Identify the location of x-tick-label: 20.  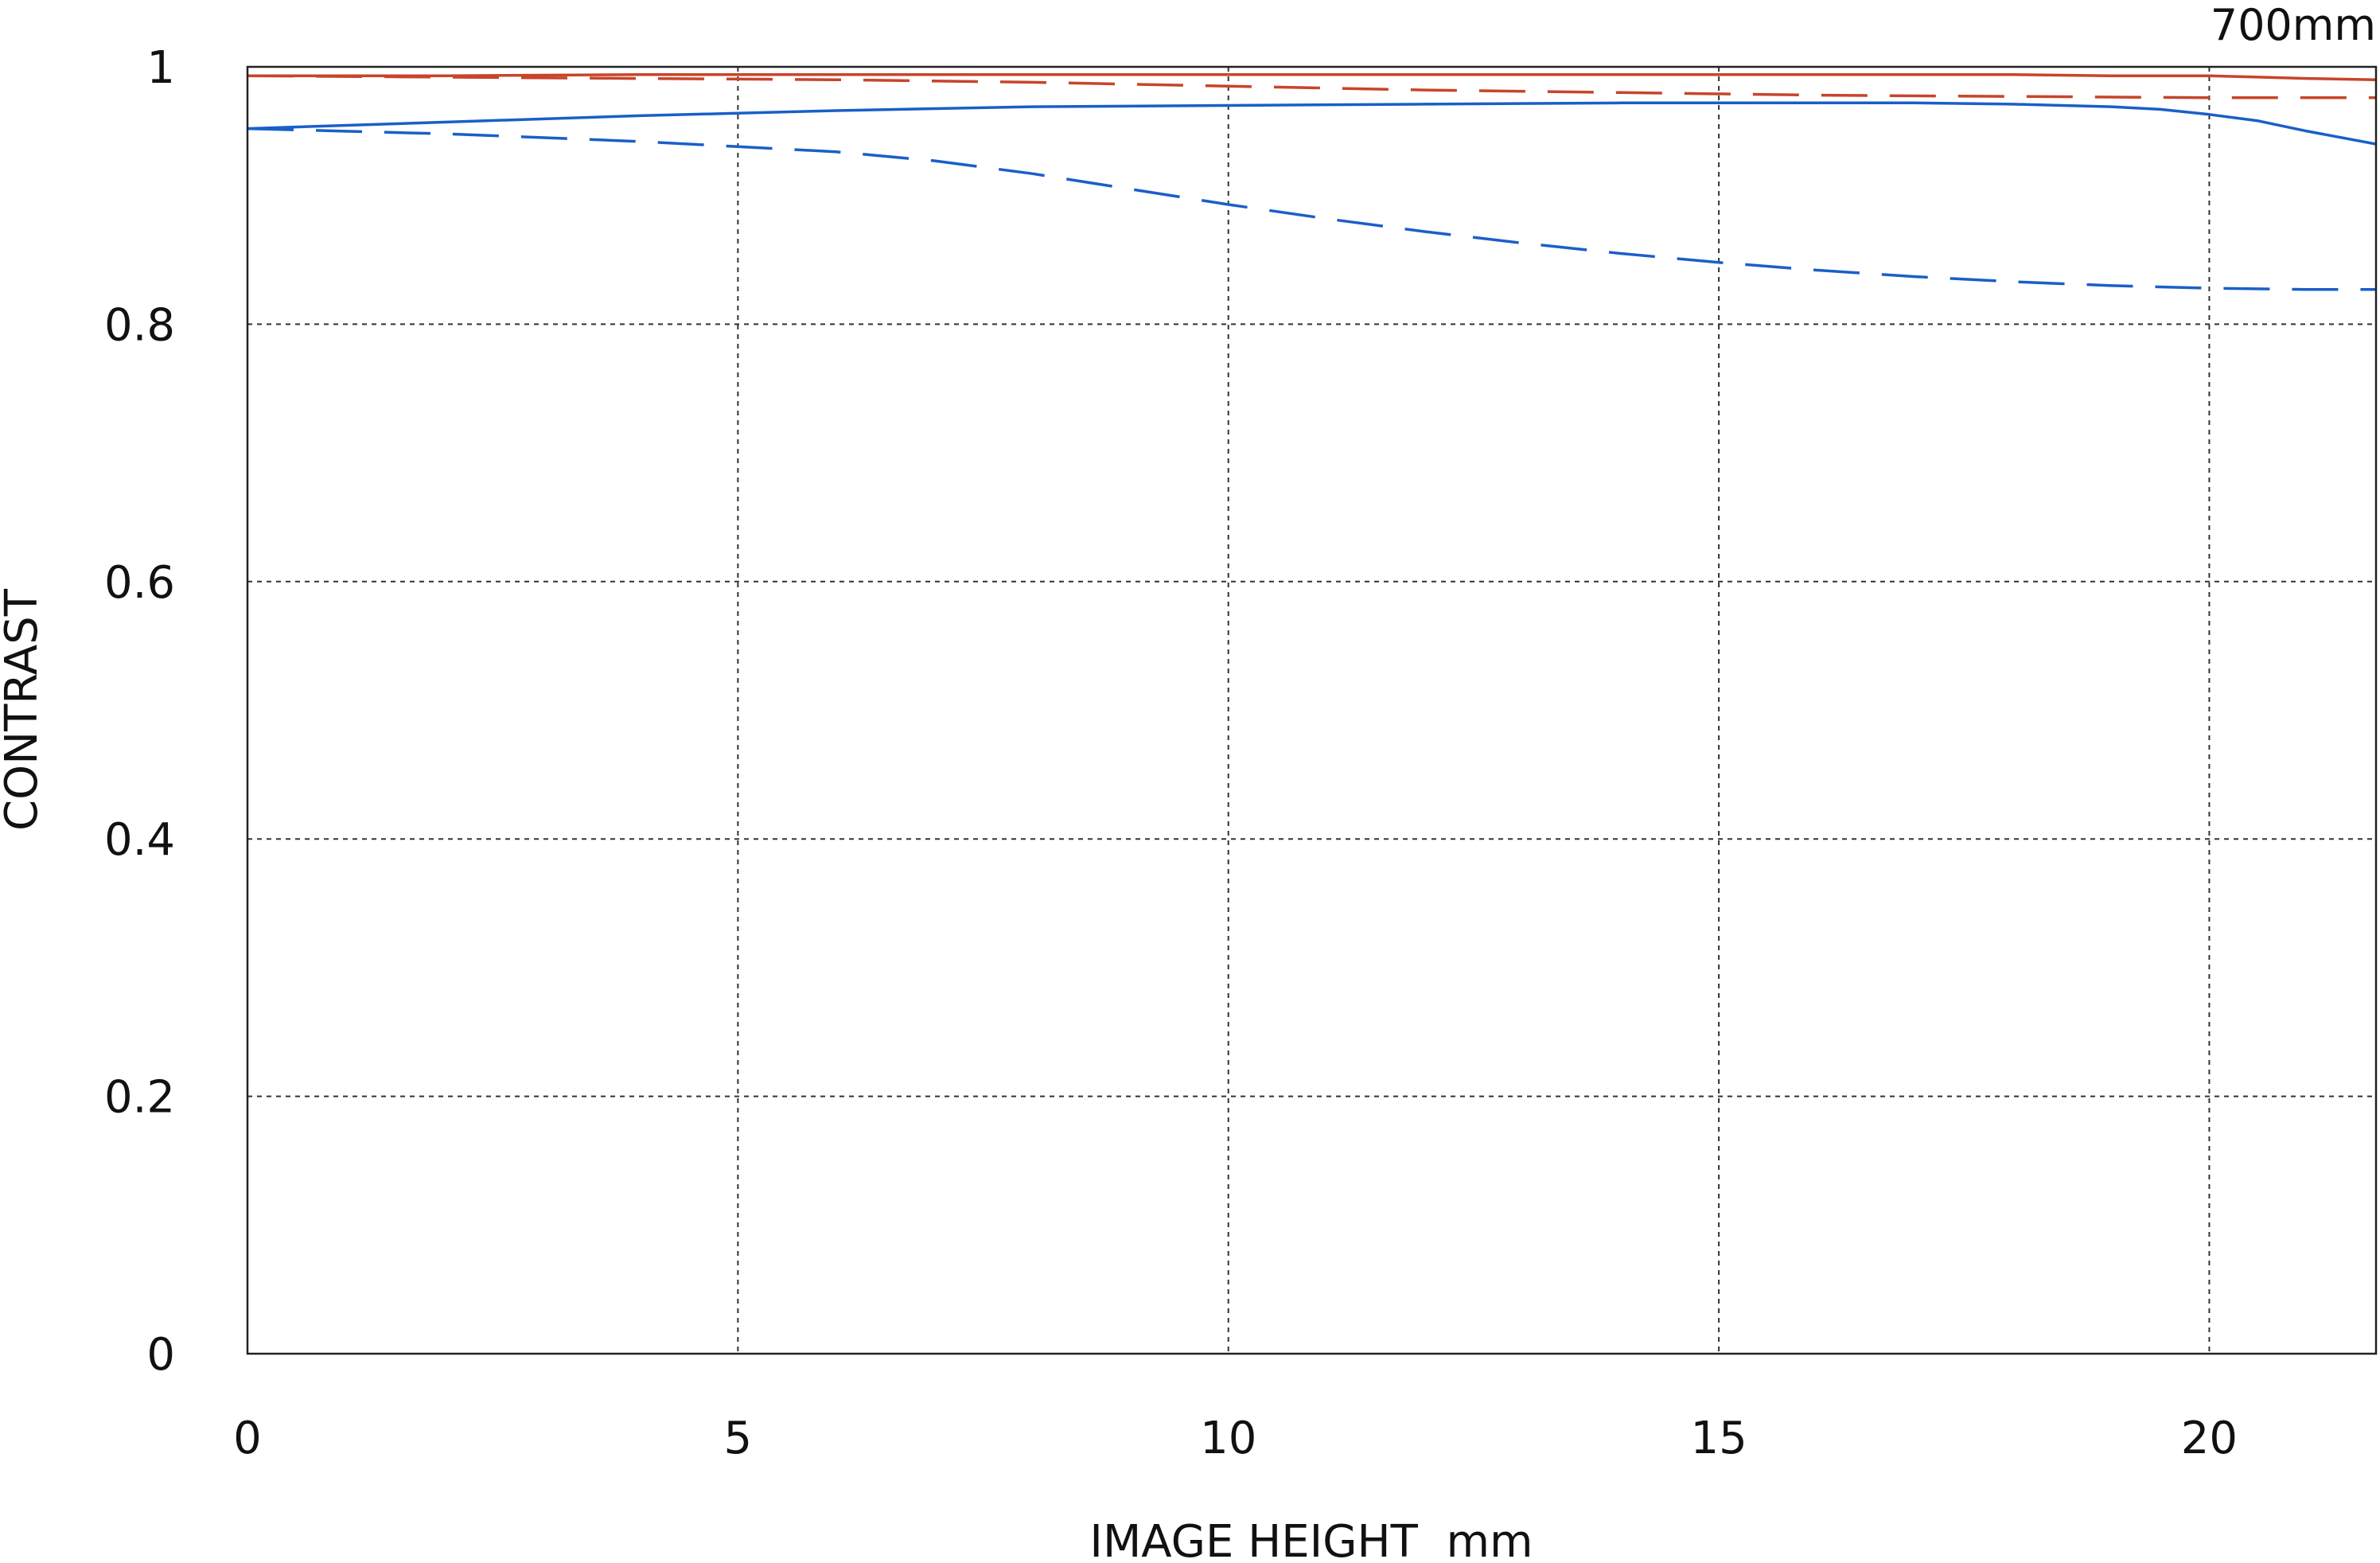
(2209, 1438).